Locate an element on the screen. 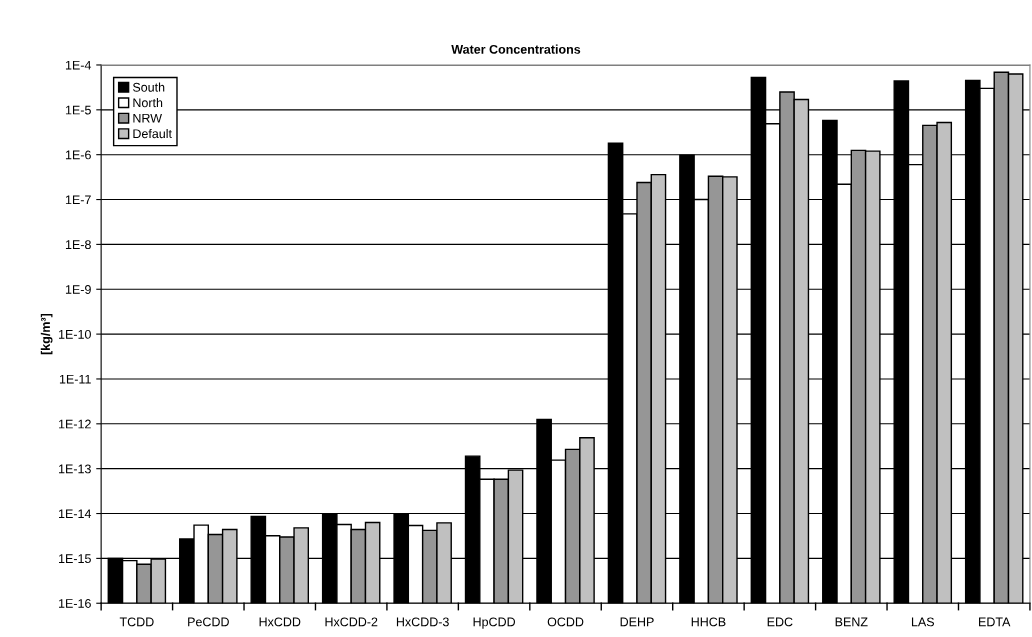  x-tick-label: OCDD is located at coordinates (565, 622).